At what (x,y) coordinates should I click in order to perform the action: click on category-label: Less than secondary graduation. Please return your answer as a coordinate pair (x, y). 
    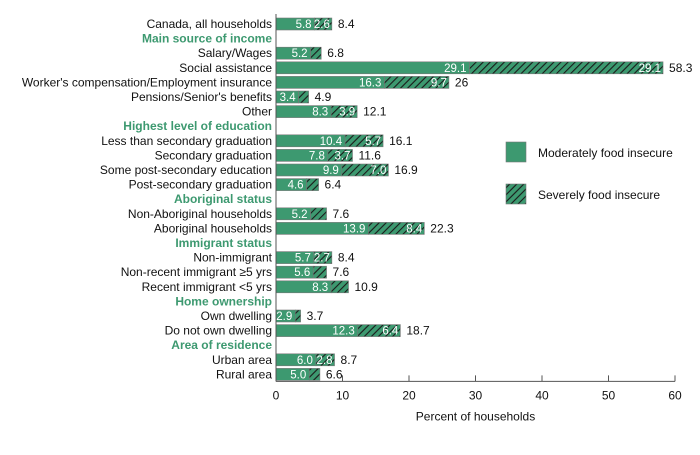
    Looking at the image, I should click on (186, 141).